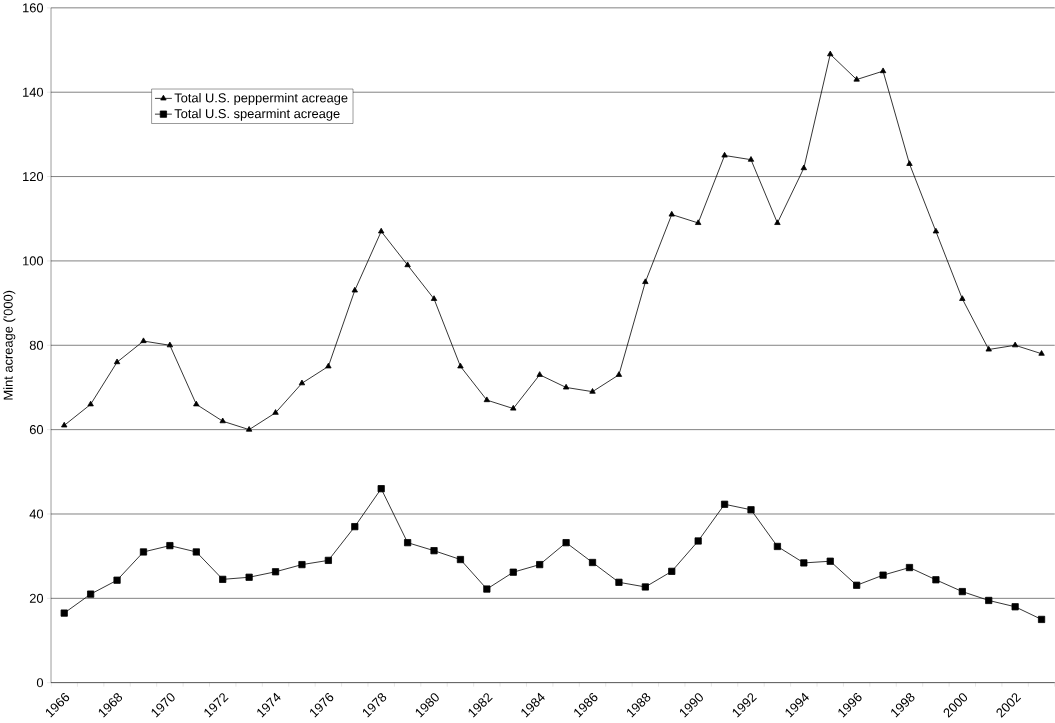 The width and height of the screenshot is (1055, 723). I want to click on y-tick-label: 40, so click(36, 514).